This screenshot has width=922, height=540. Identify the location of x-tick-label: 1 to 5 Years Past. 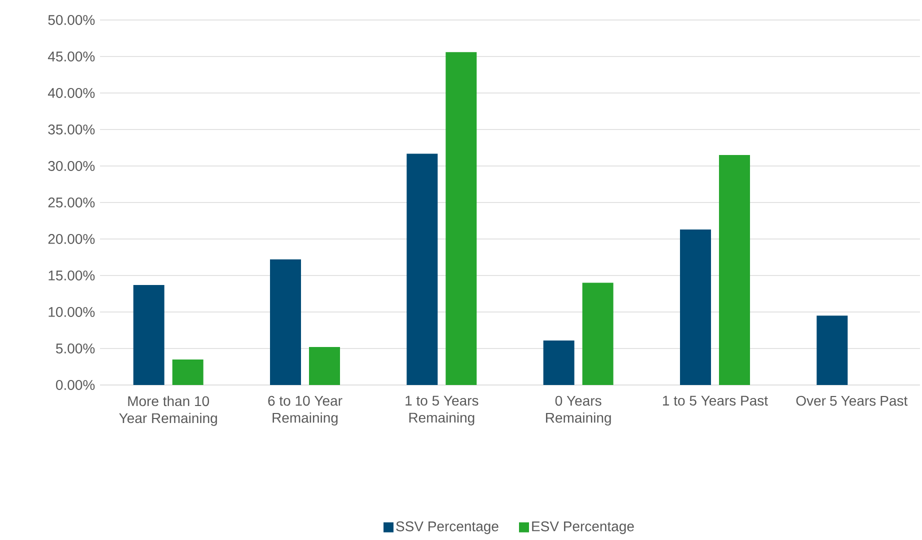
(715, 401).